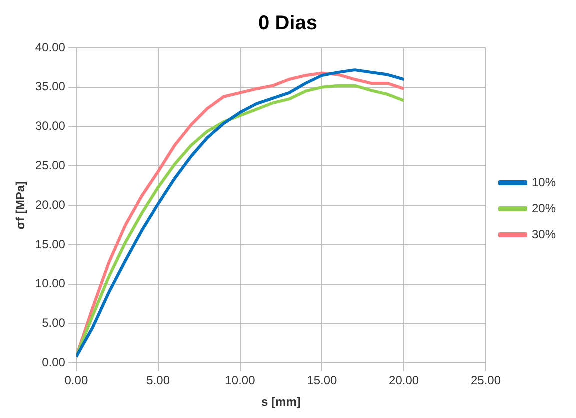  I want to click on x-axis-title: s [mm], so click(281, 402).